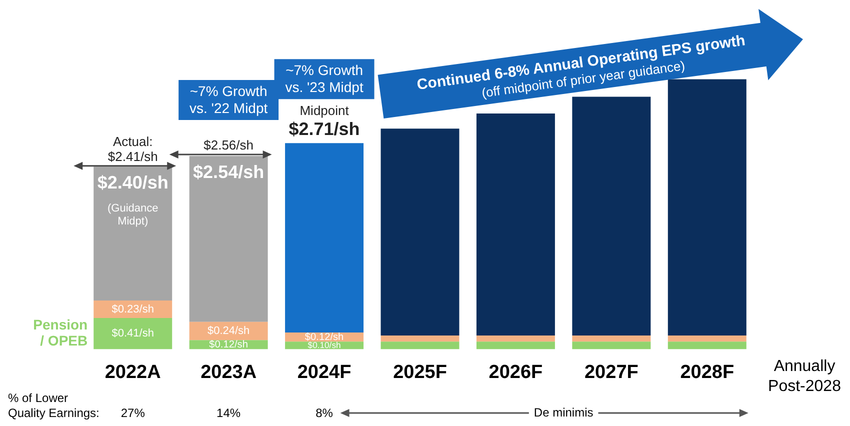  Describe the element at coordinates (228, 172) in the screenshot. I see `total-label: $2.54/sh` at that location.